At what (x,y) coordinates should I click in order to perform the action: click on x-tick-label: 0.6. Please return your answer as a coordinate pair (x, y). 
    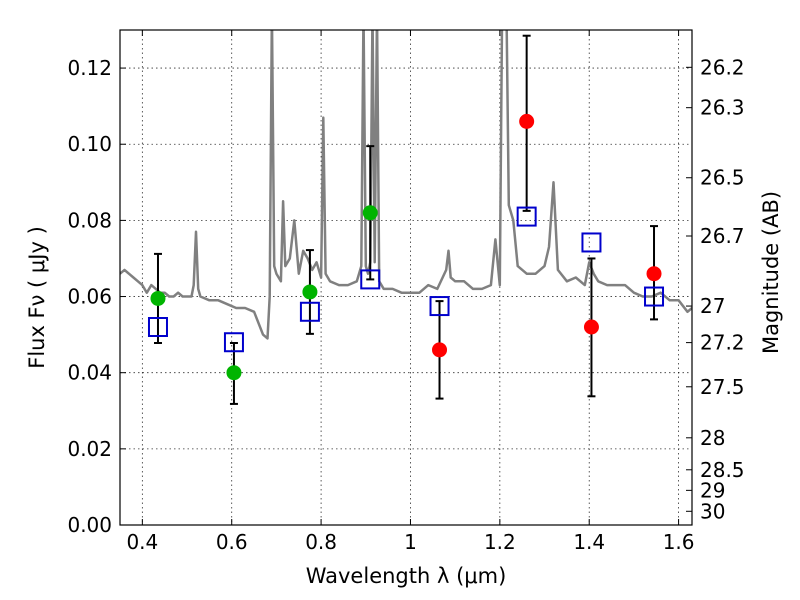
    Looking at the image, I should click on (232, 542).